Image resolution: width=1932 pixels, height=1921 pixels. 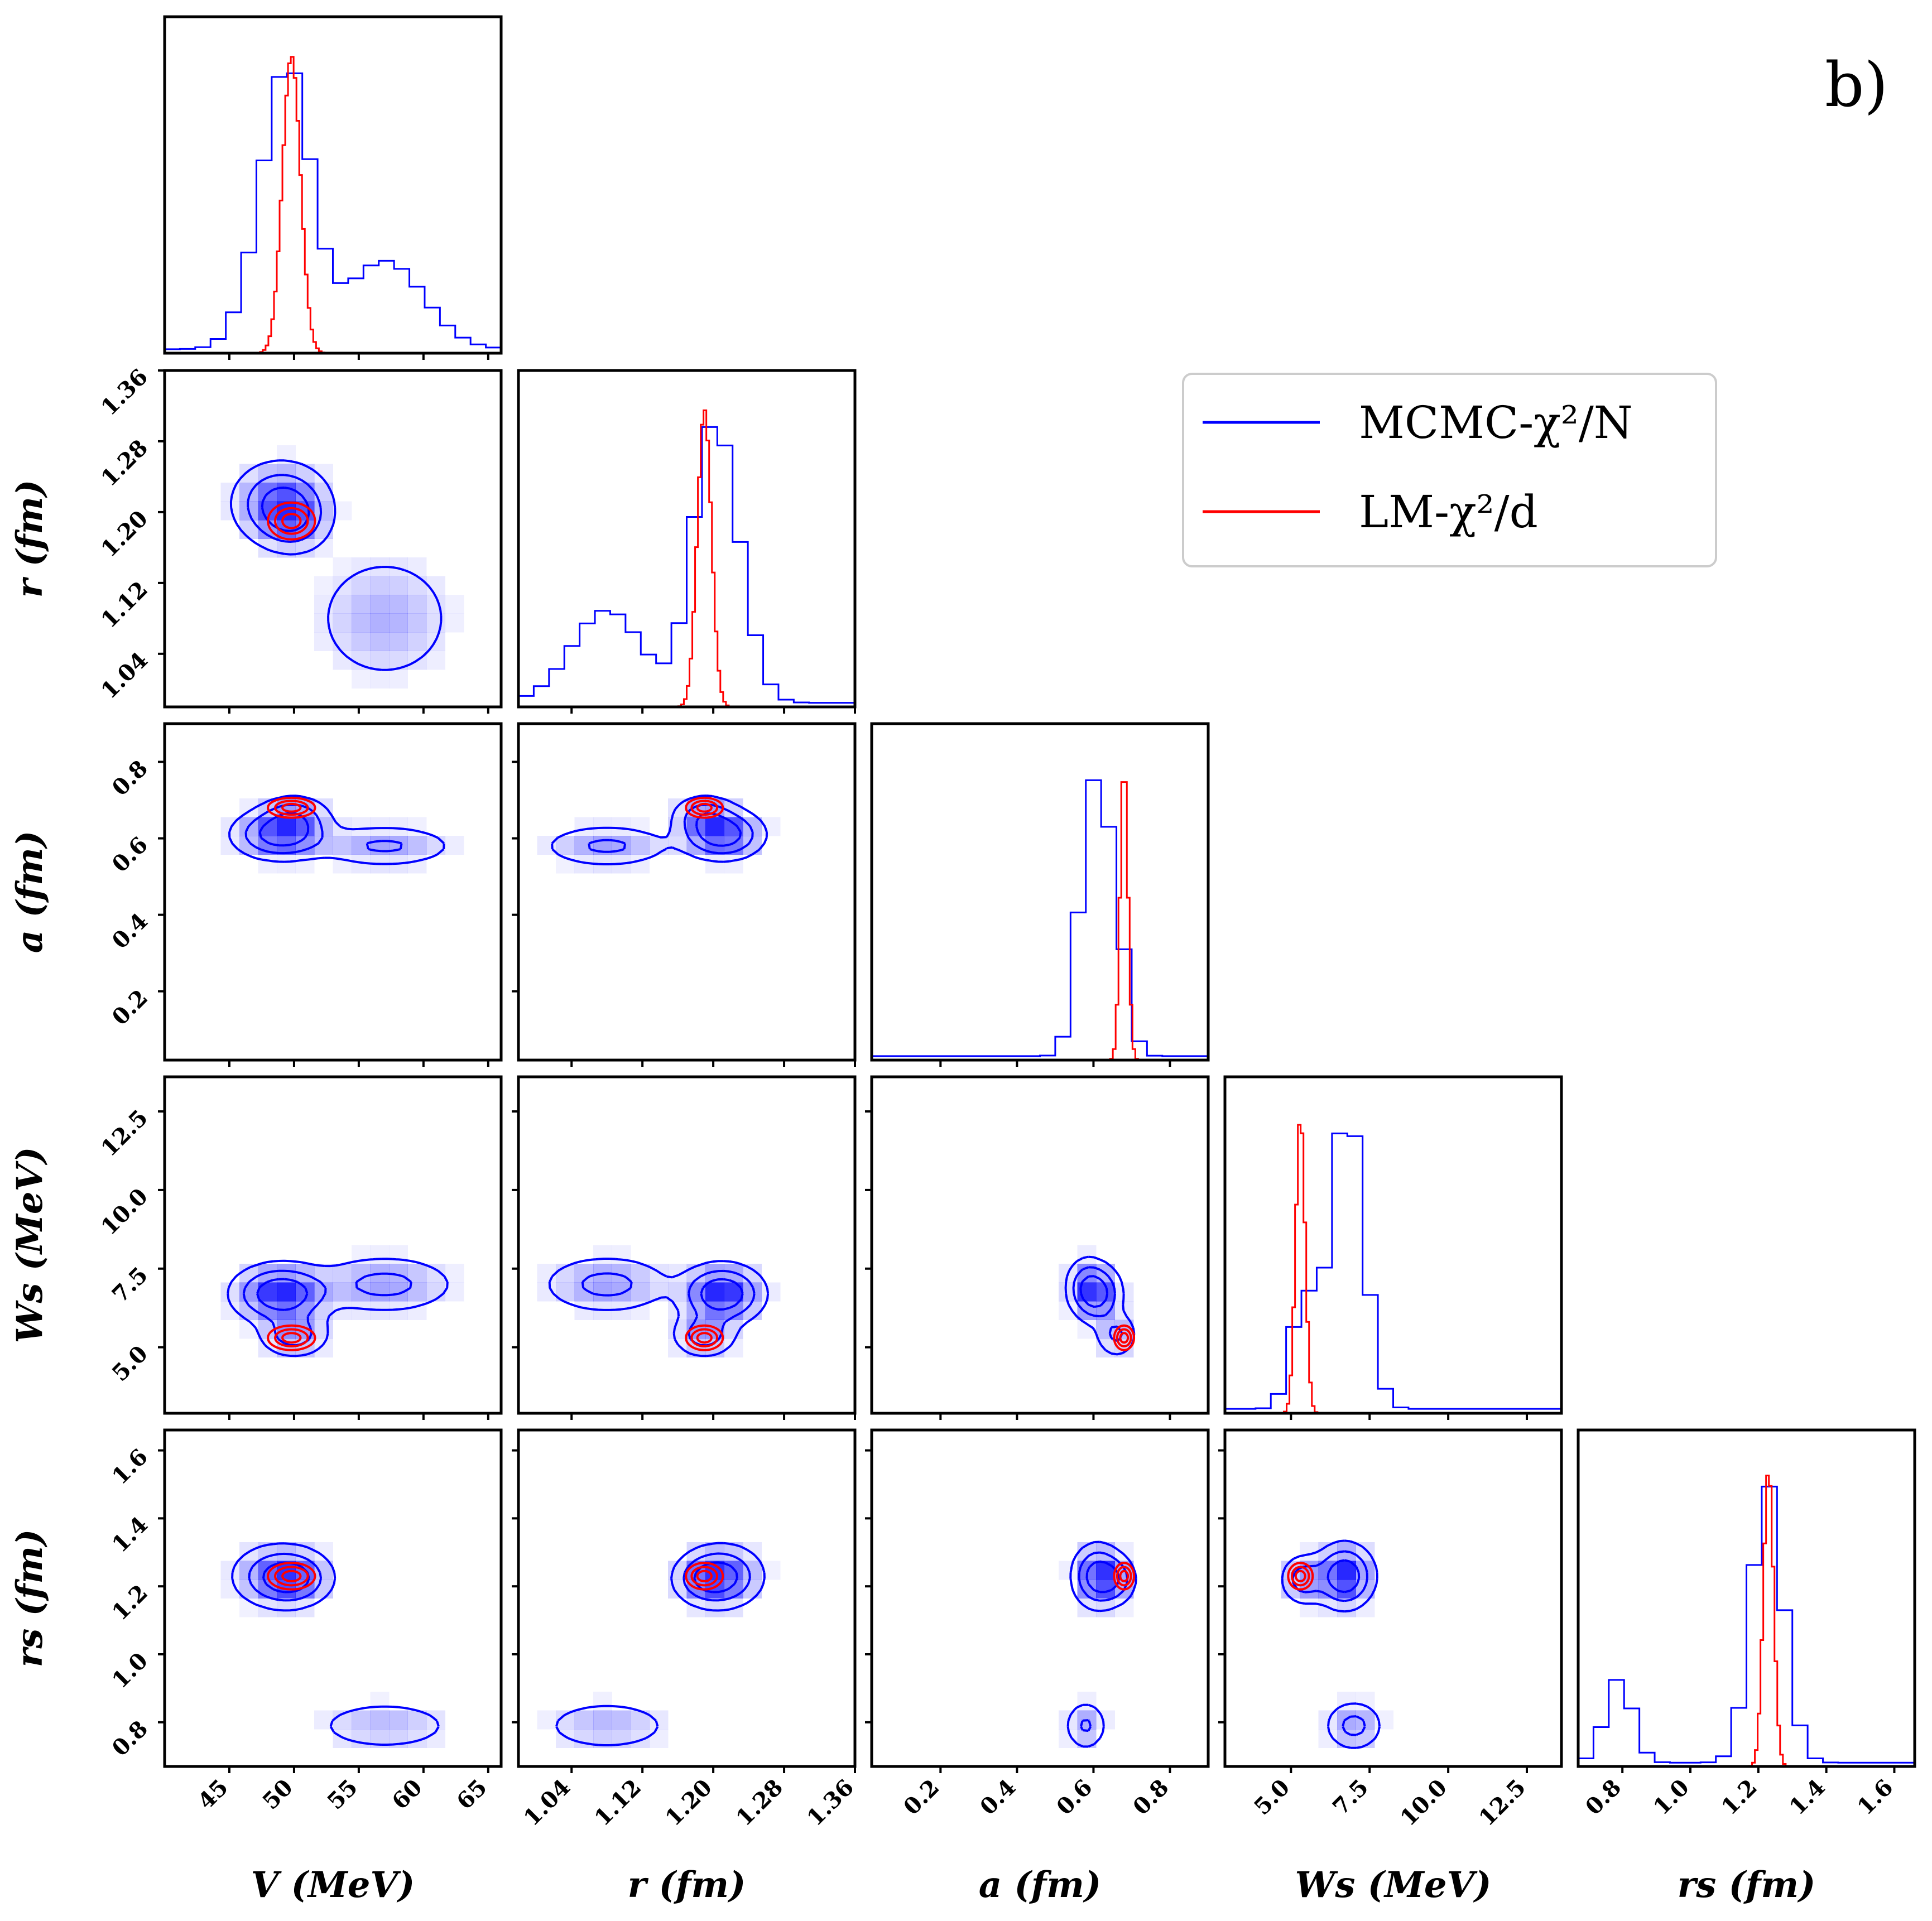 I want to click on panel-r-r, so click(x=687, y=542).